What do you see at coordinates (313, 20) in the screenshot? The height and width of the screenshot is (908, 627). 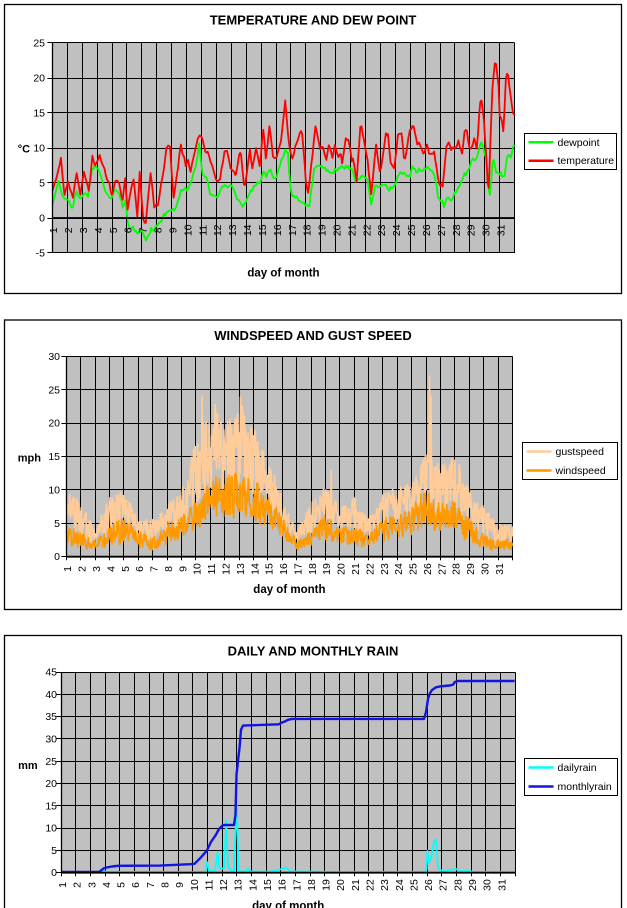 I see `svg-text: TEMPERATURE AND DEW POINT` at bounding box center [313, 20].